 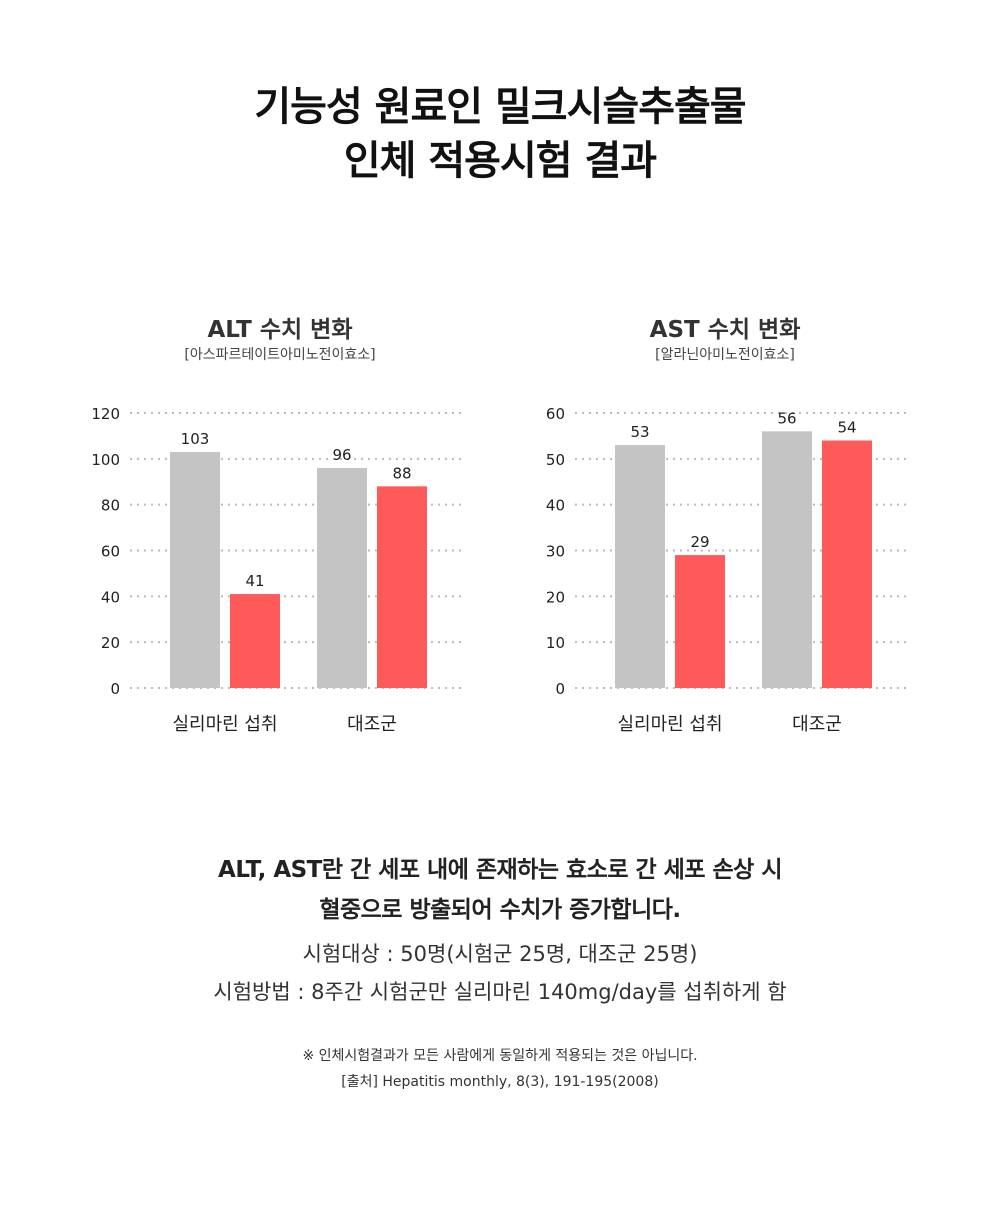 I want to click on data-label: 103, so click(x=195, y=439).